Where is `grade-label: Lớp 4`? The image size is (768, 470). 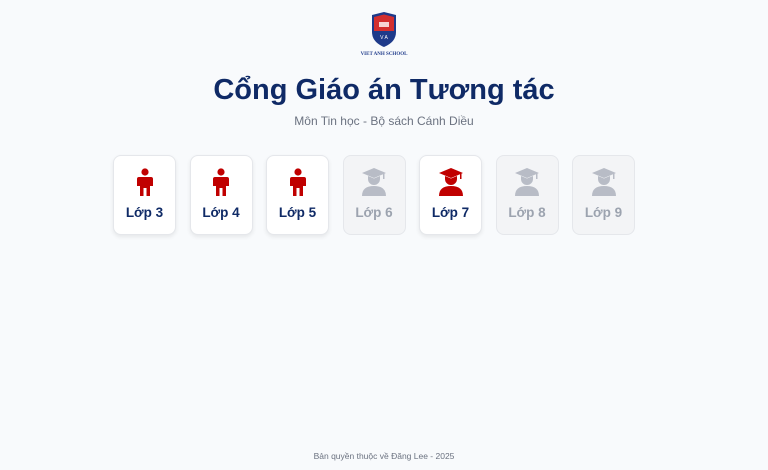
grade-label: Lớp 4 is located at coordinates (221, 212).